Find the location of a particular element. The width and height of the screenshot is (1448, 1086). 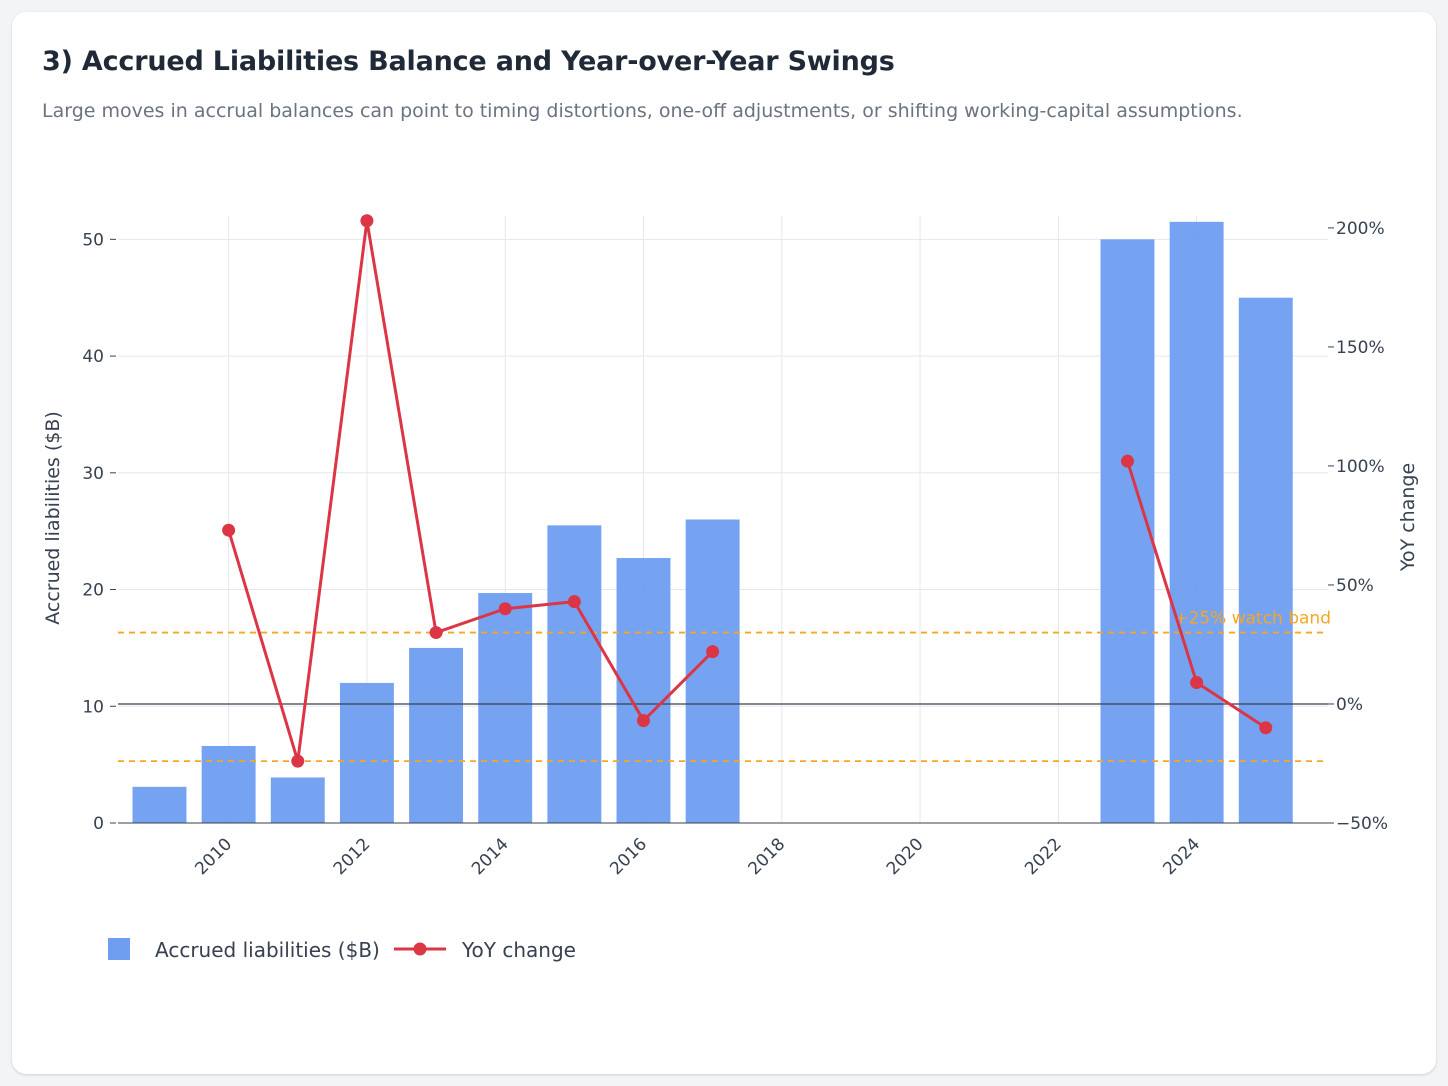

x-tick-label: 2012 is located at coordinates (352, 856).